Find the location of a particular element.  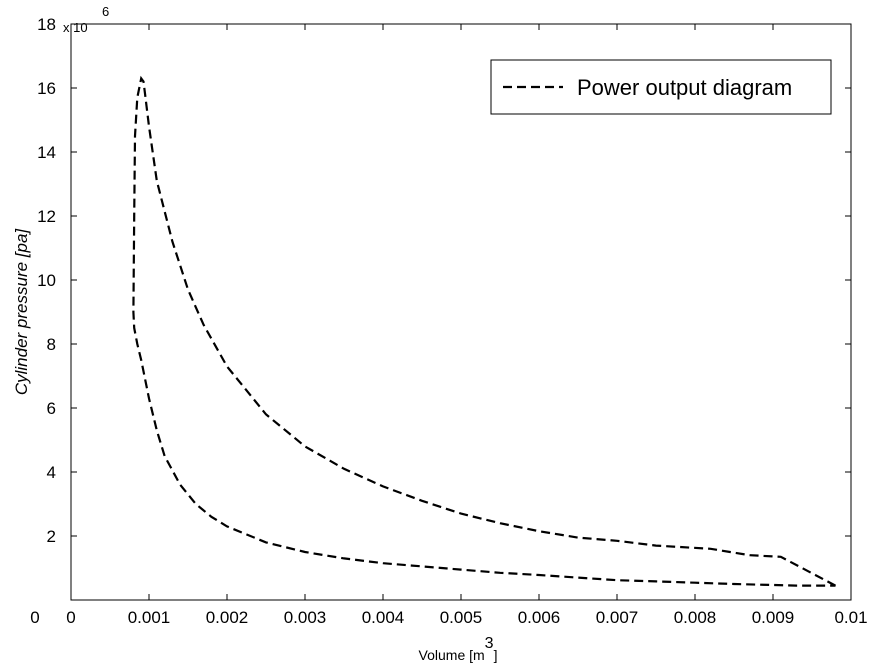

x-axis-label: Volume [m3] is located at coordinates (458, 649).